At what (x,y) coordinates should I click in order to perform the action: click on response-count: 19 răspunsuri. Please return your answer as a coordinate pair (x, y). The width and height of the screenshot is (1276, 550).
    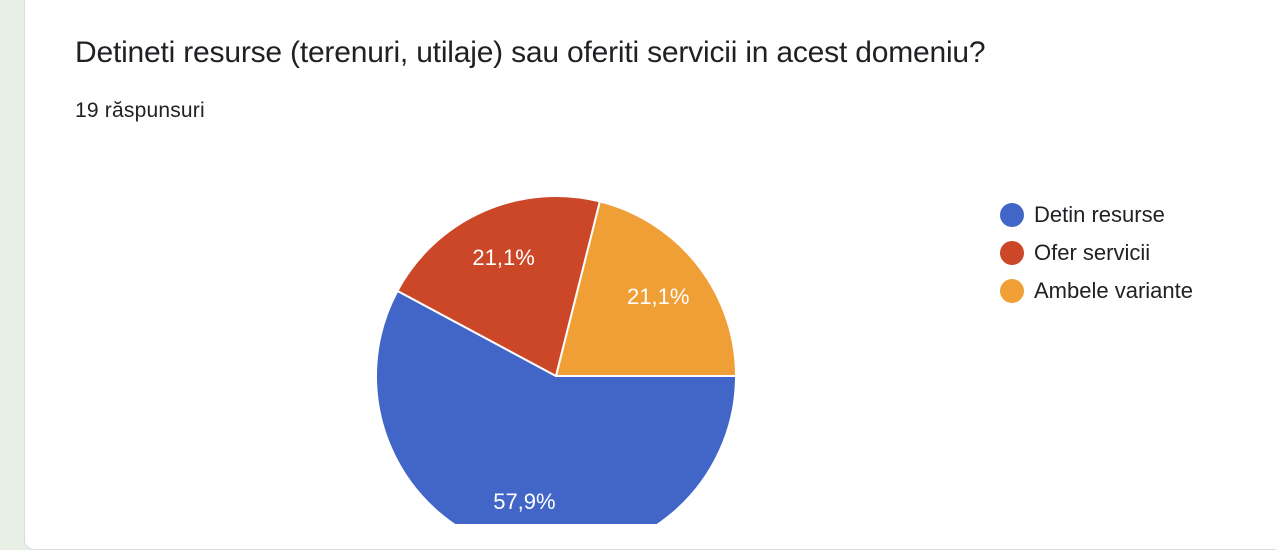
    Looking at the image, I should click on (140, 110).